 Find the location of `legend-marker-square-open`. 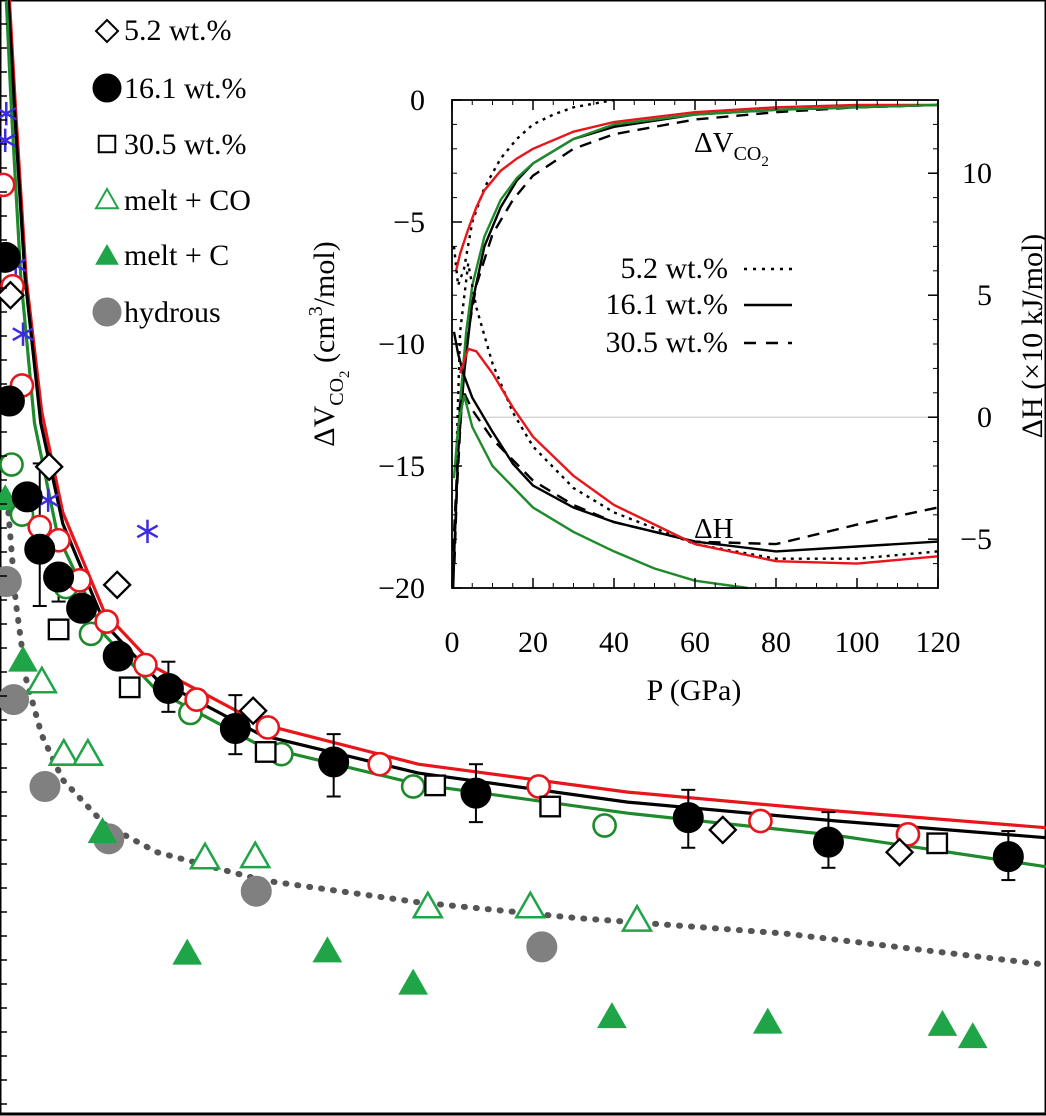

legend-marker-square-open is located at coordinates (107, 144).